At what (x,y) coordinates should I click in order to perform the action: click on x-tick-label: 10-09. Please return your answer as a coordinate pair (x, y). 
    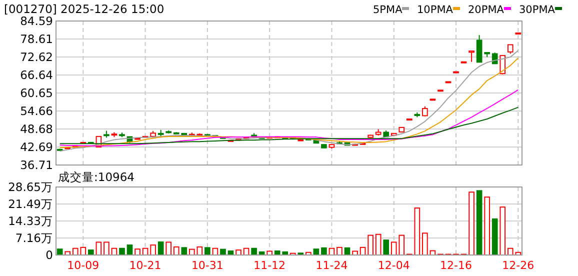
    Looking at the image, I should click on (83, 265).